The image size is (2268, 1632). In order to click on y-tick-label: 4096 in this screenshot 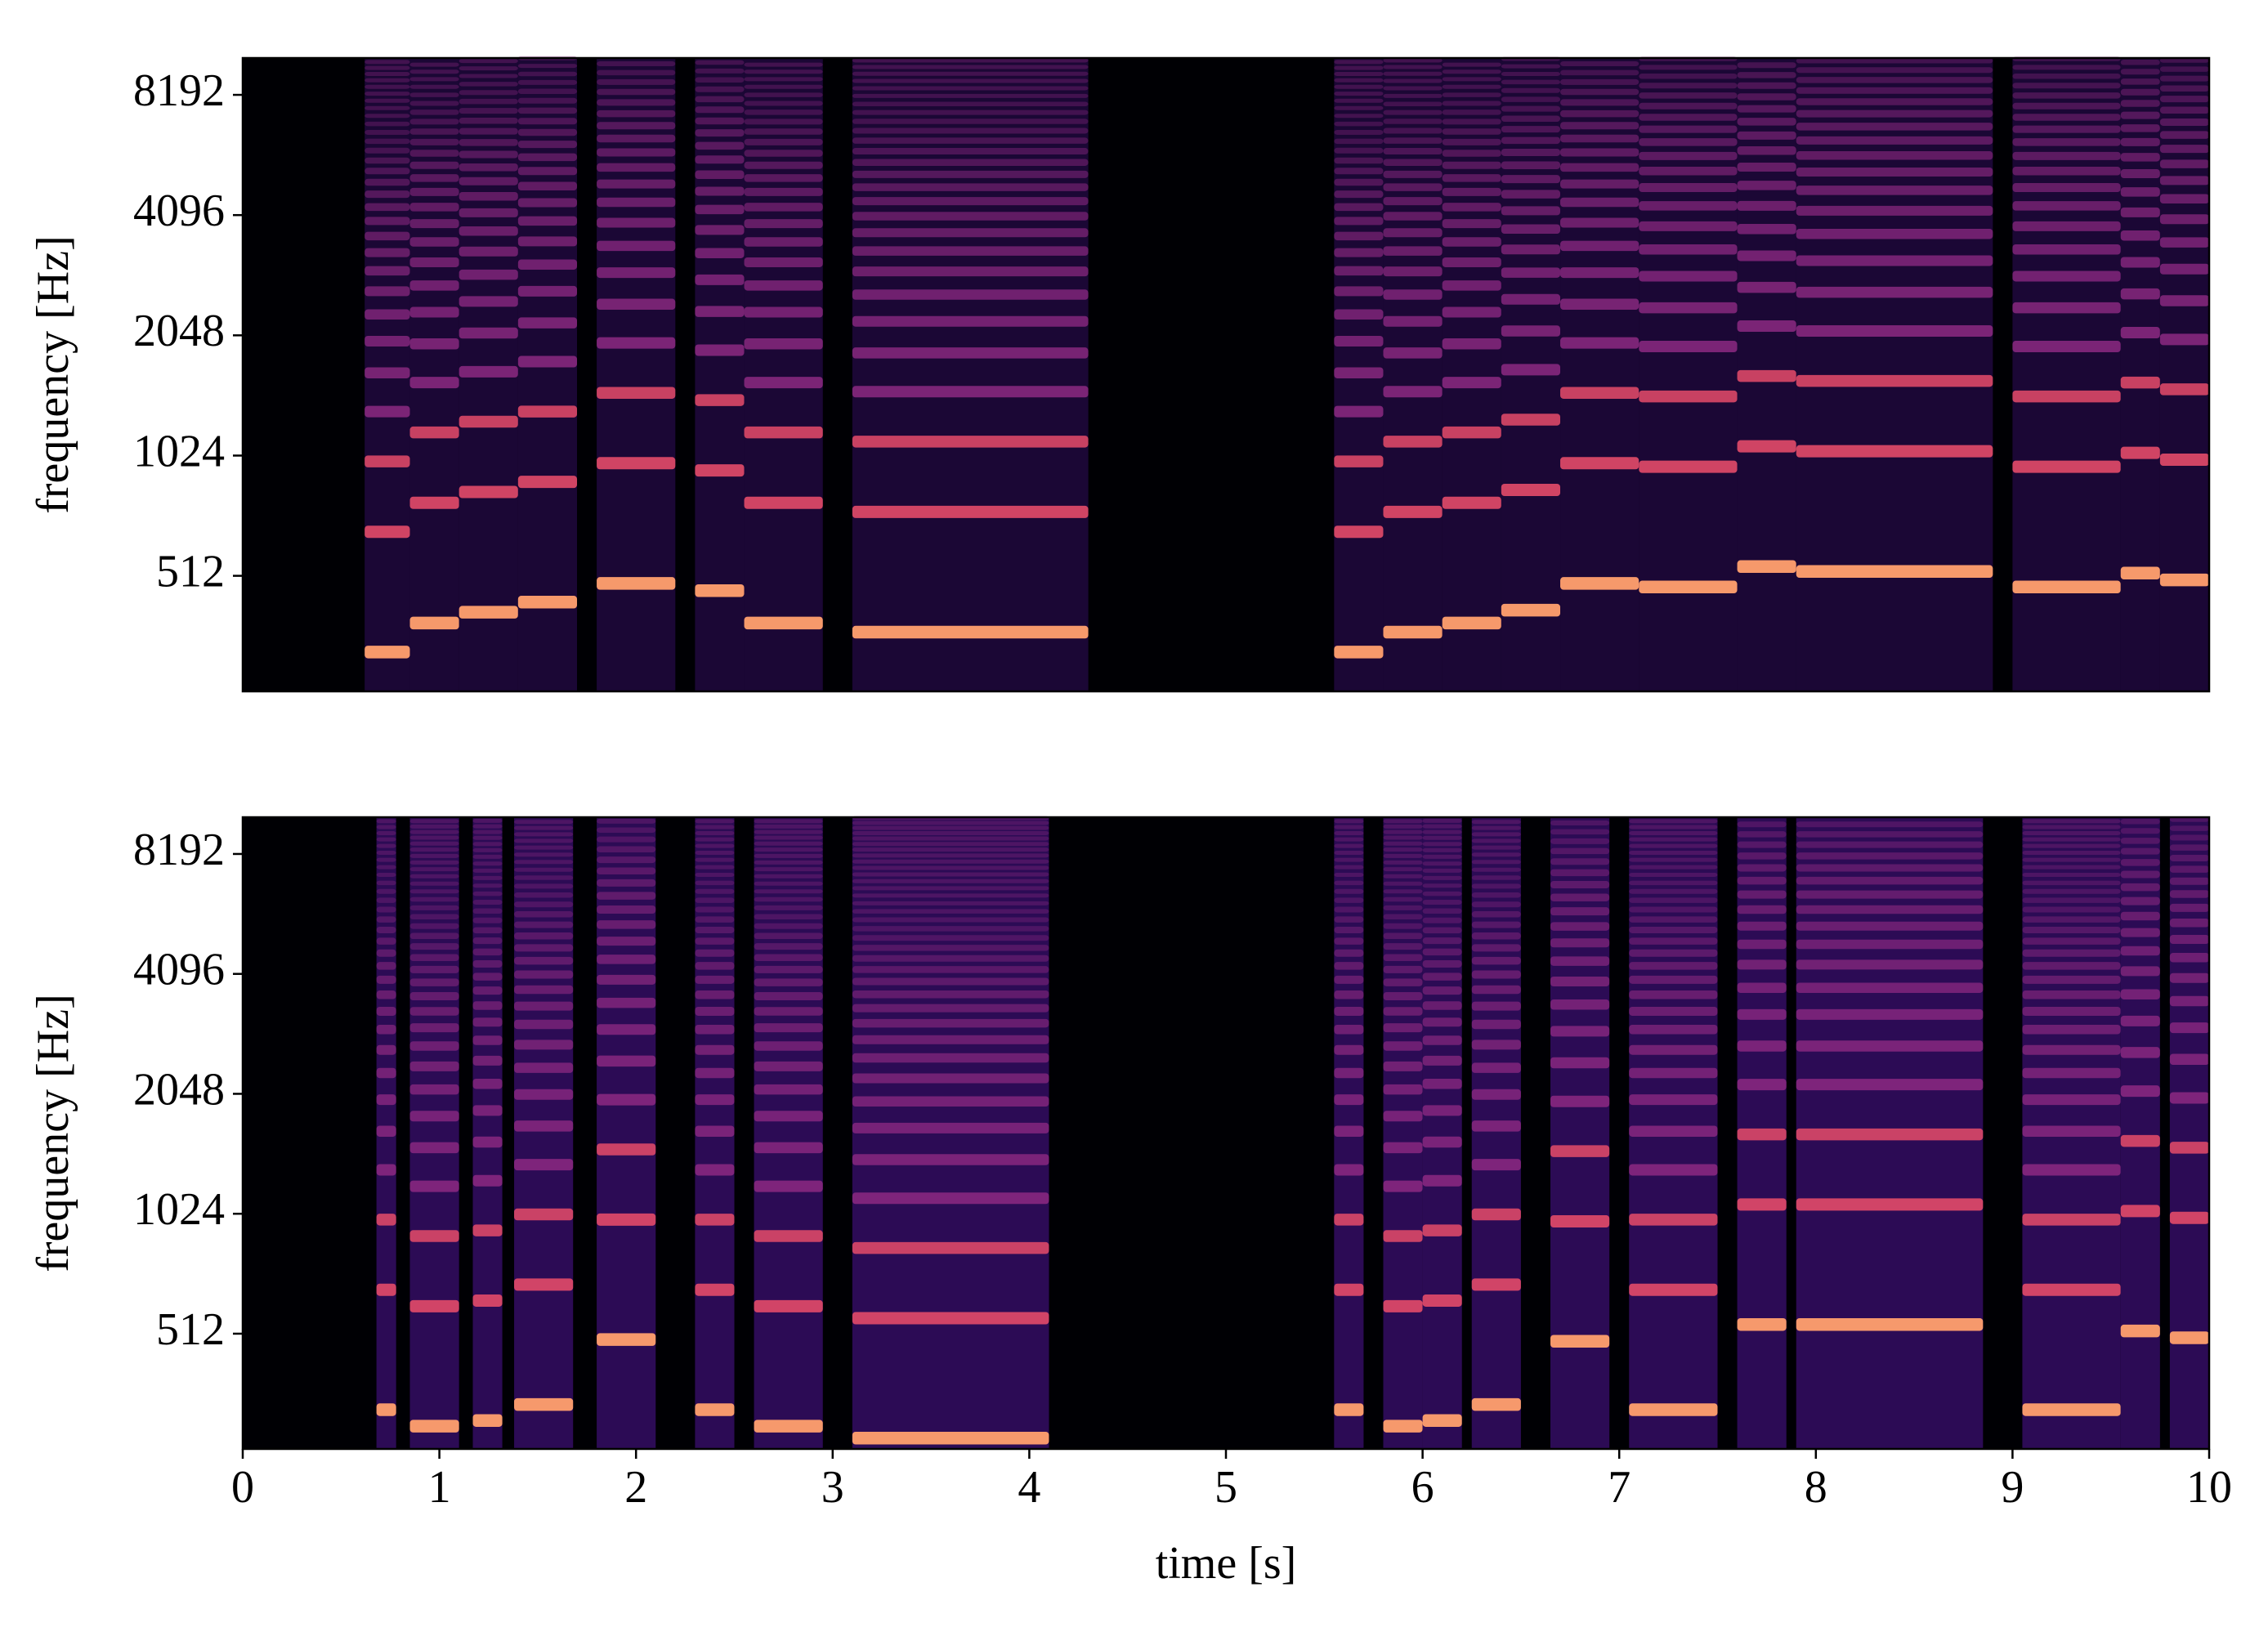, I will do `click(179, 970)`.